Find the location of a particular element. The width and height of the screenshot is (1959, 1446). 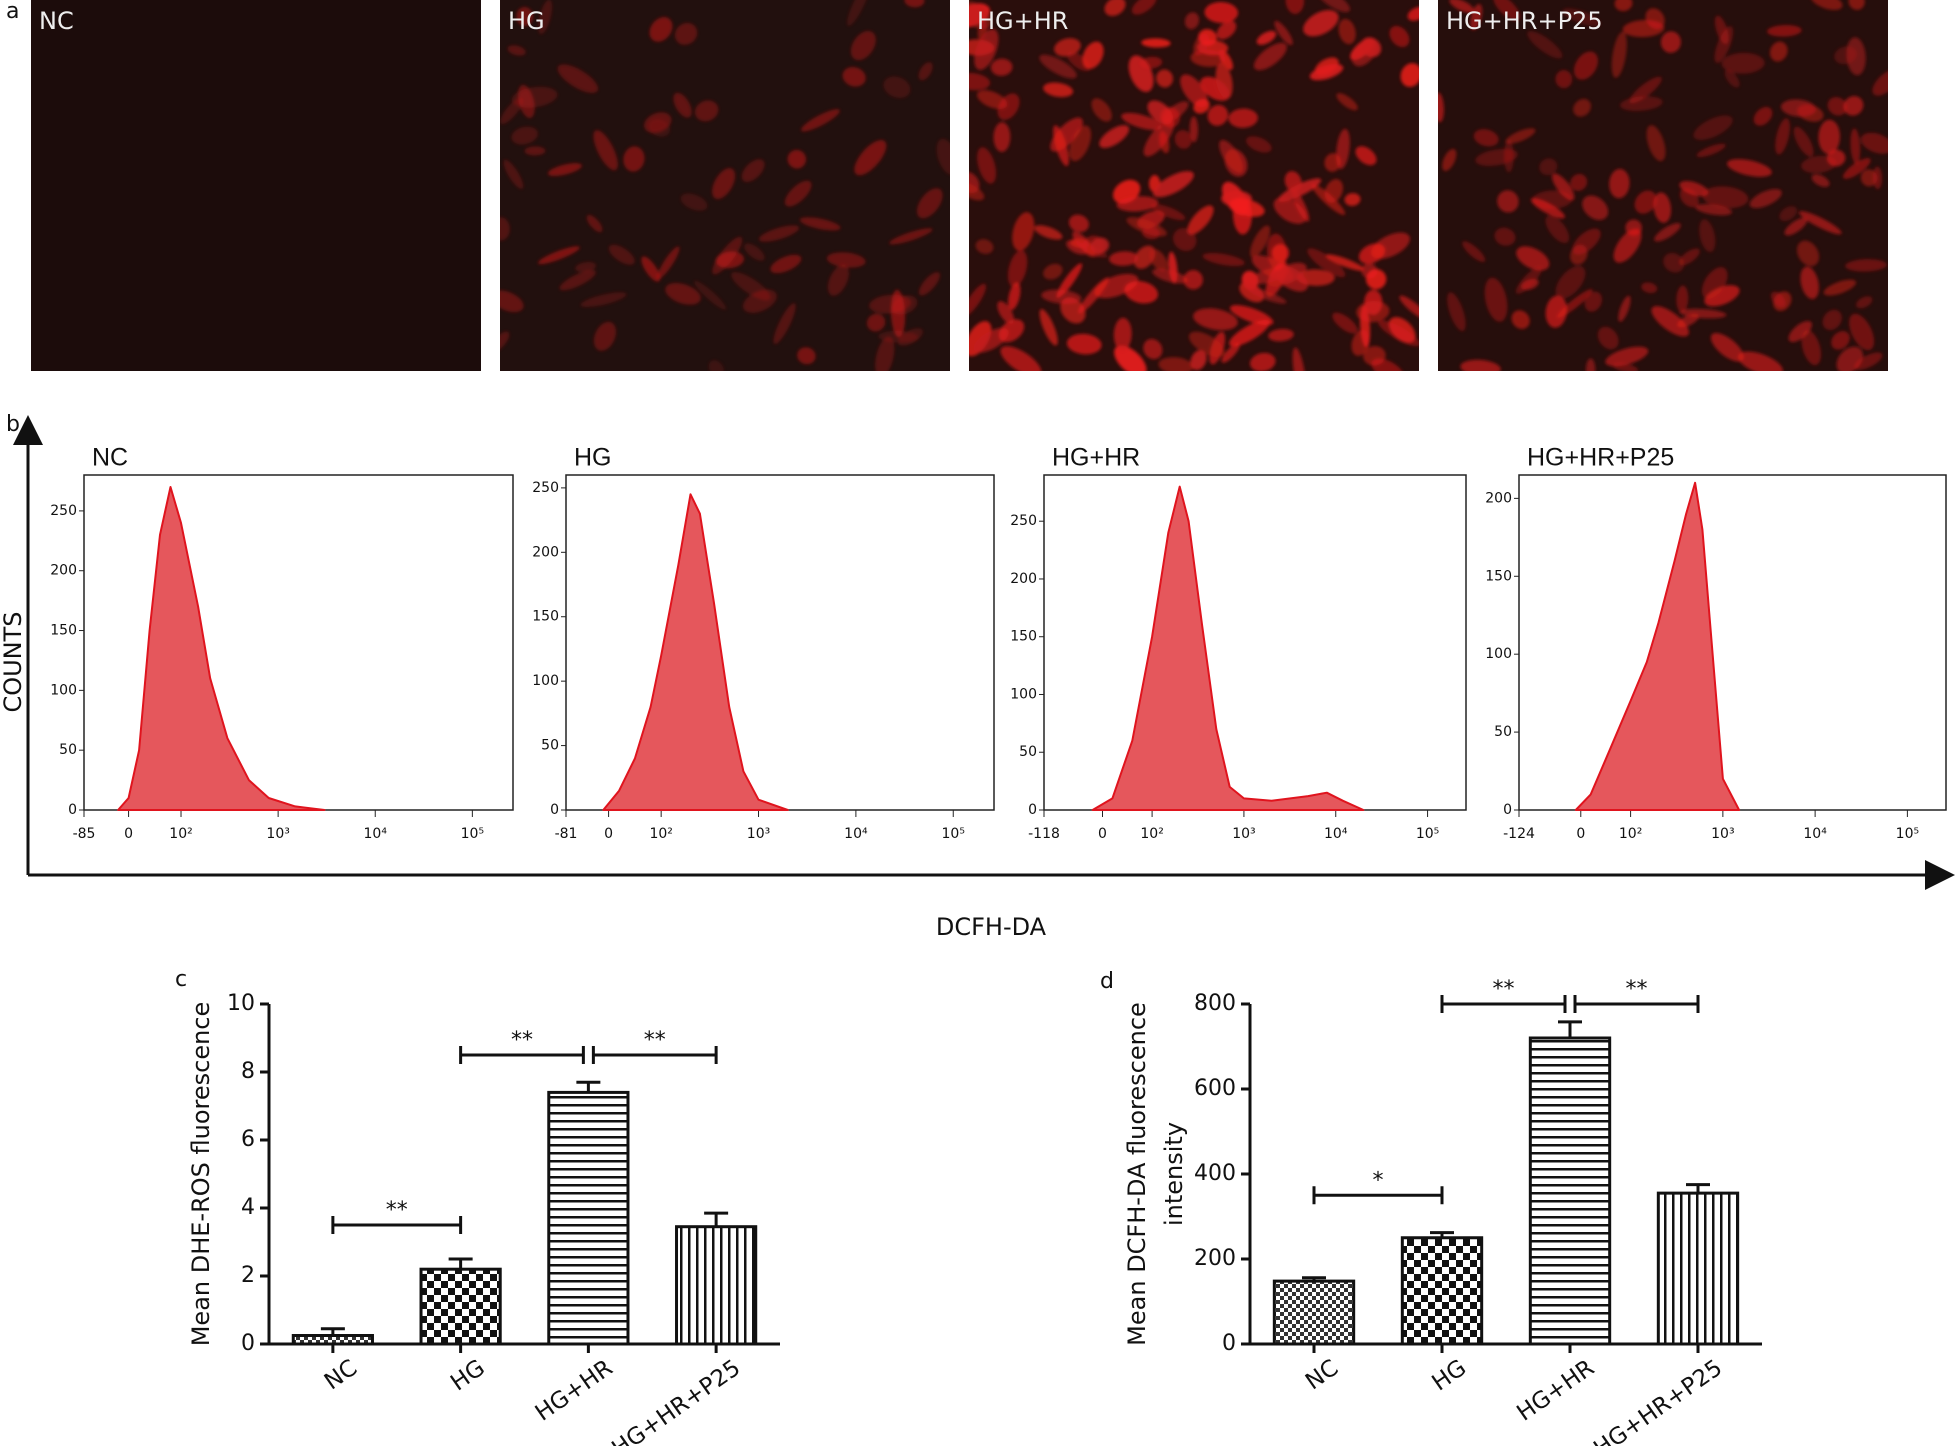

x-tick-label: 0 is located at coordinates (608, 834).